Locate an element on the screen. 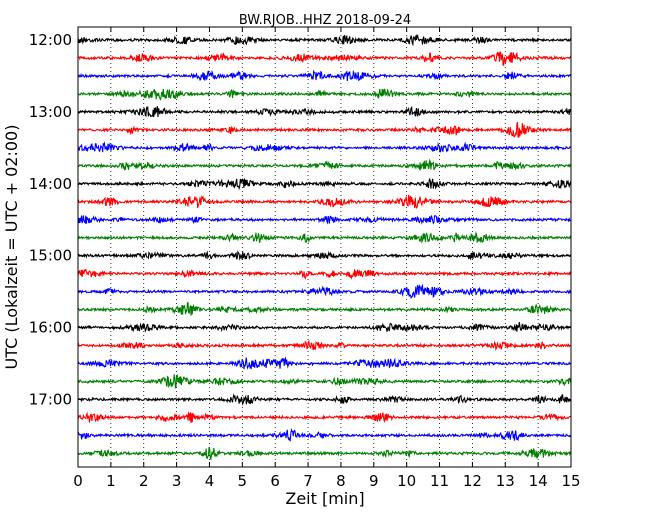 This screenshot has height=520, width=650. y-tick-label: 12:00 is located at coordinates (50, 40).